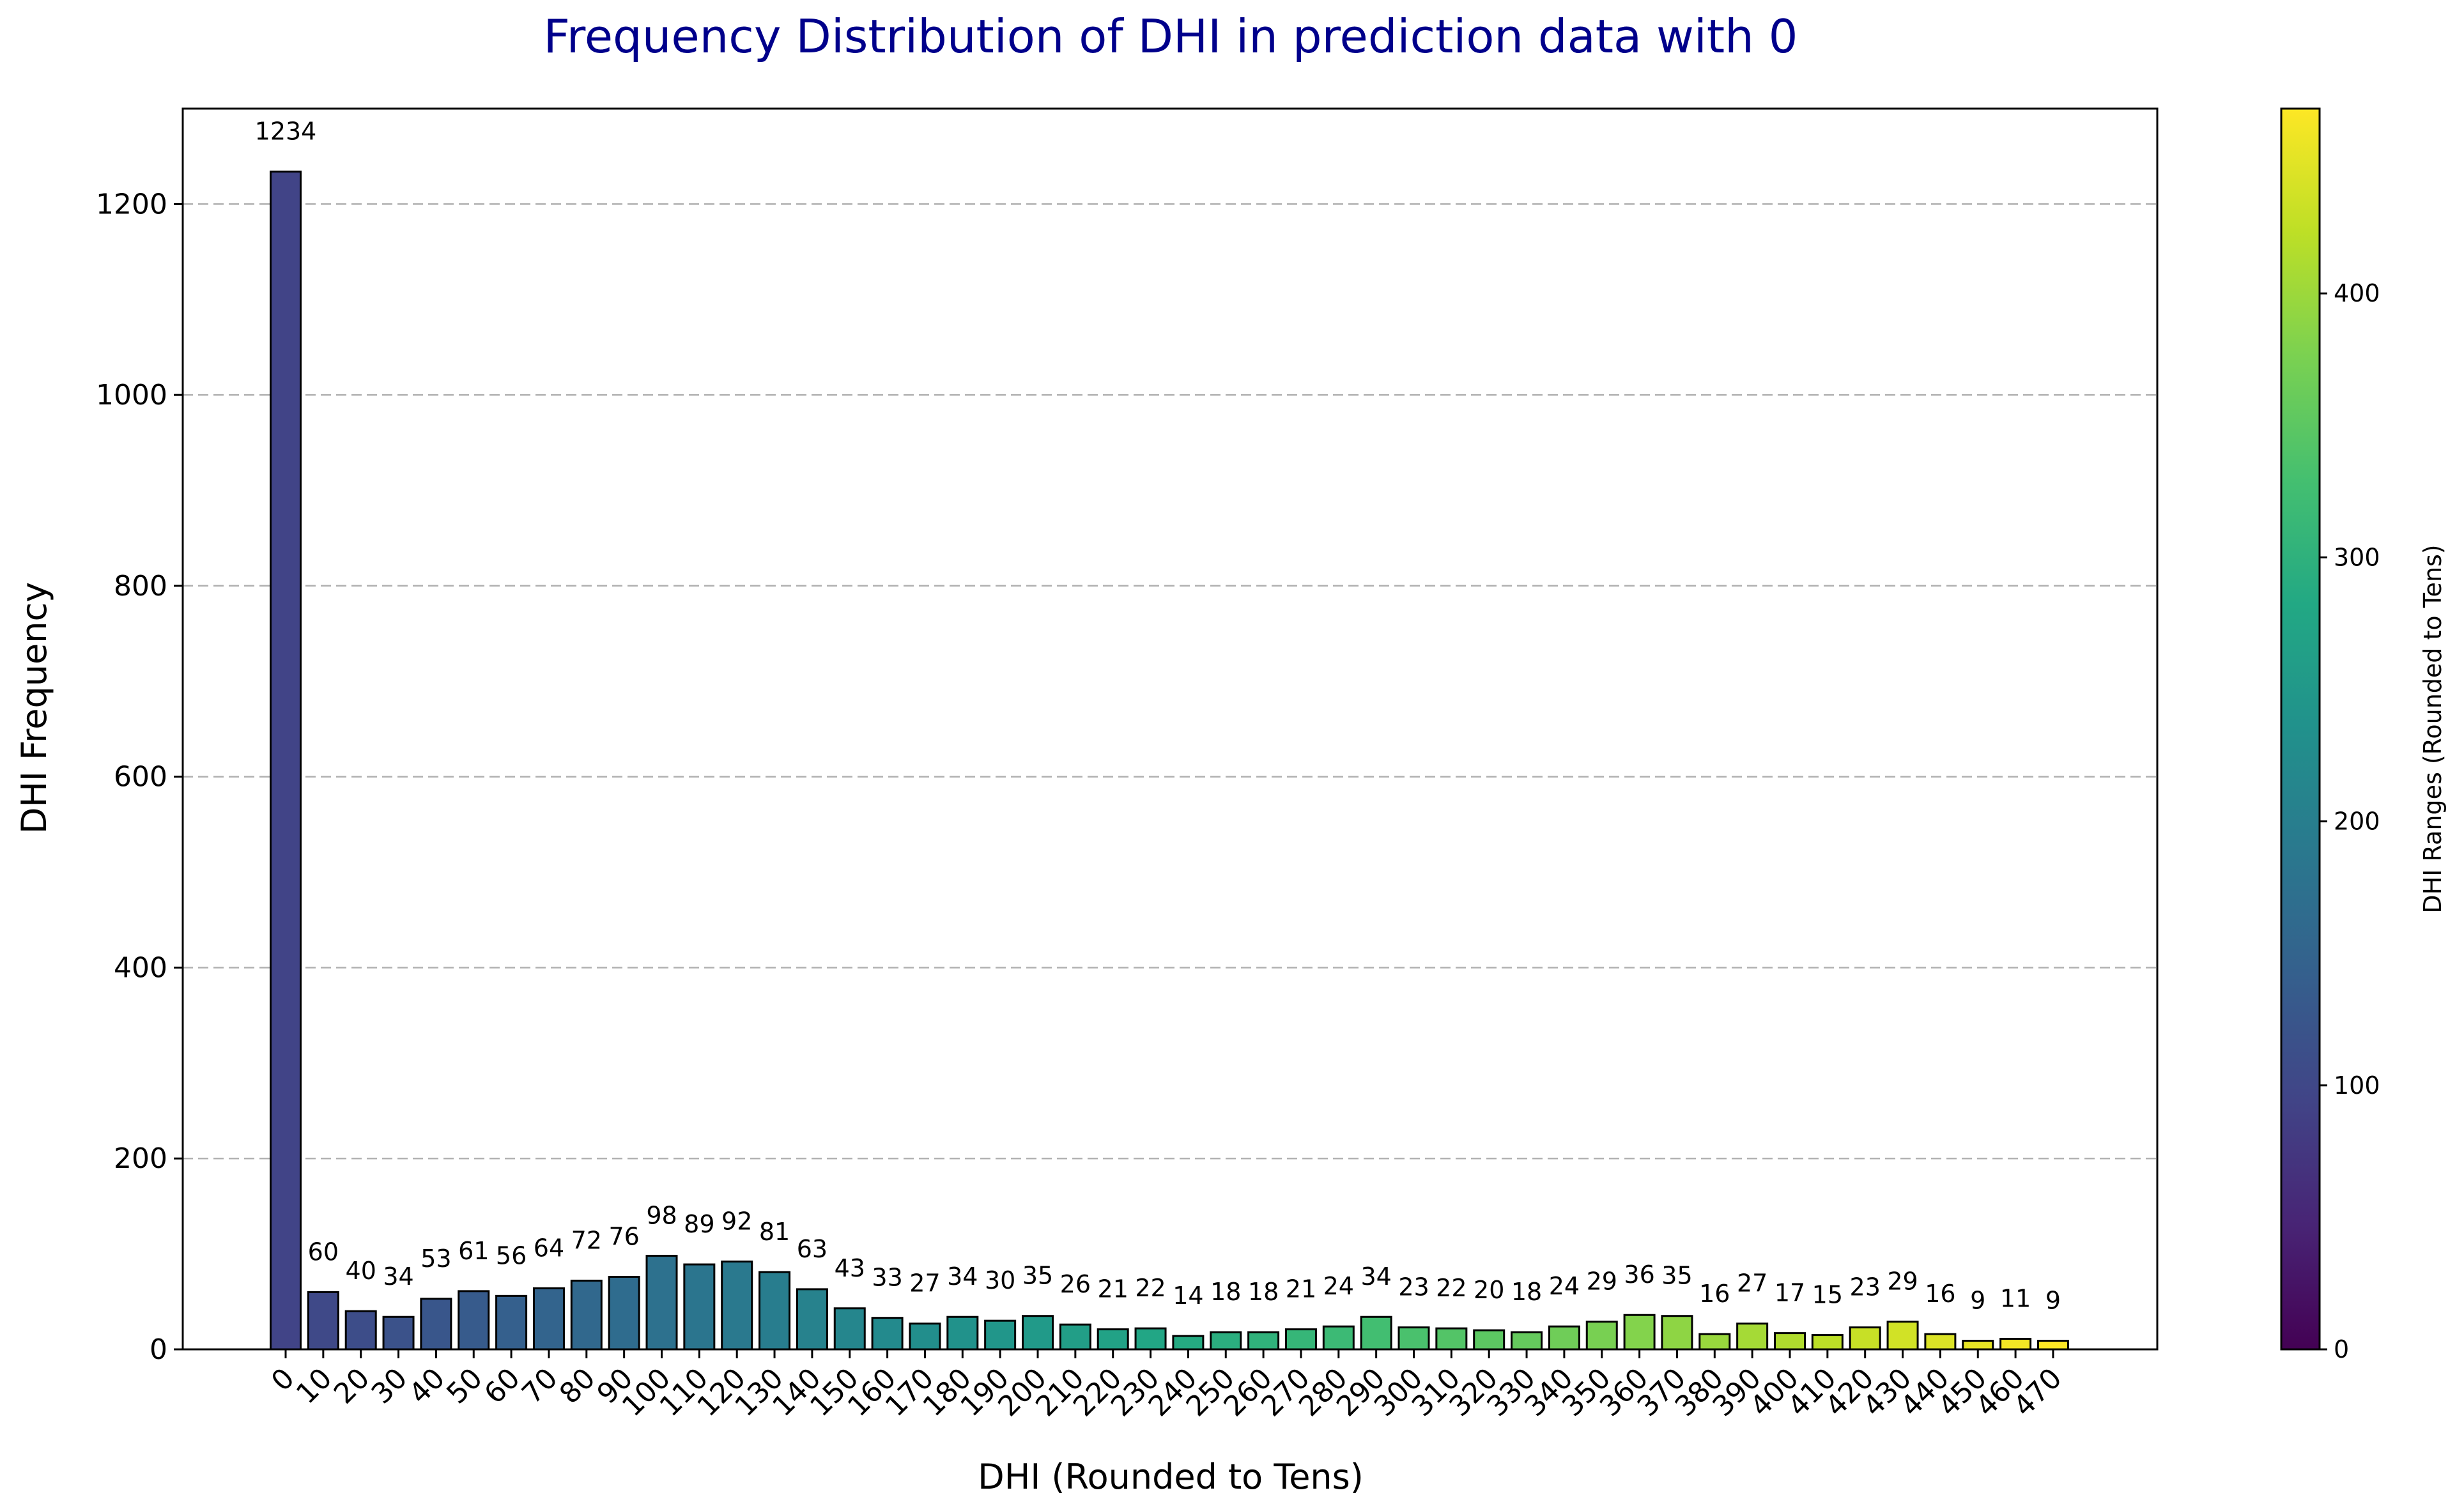  Describe the element at coordinates (140, 1158) in the screenshot. I see `y-tick-label: 200` at that location.